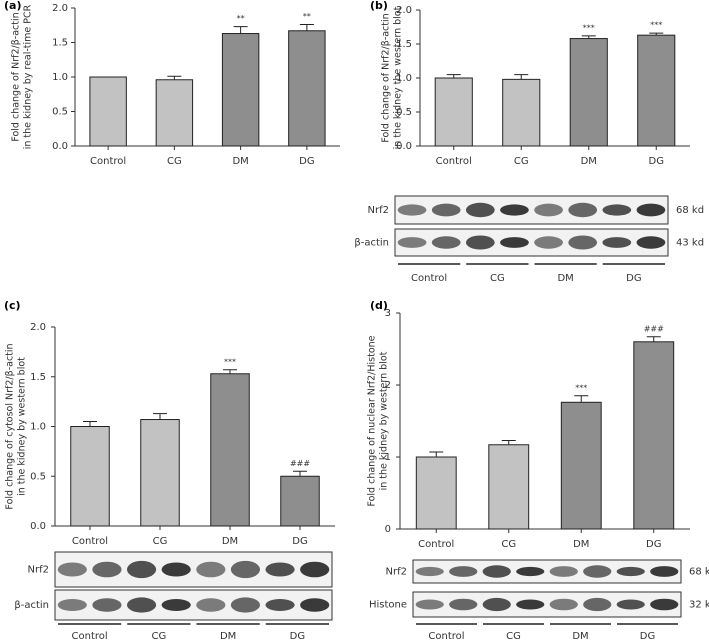  I want to click on y-tick-label: 2.0, so click(404, 10).